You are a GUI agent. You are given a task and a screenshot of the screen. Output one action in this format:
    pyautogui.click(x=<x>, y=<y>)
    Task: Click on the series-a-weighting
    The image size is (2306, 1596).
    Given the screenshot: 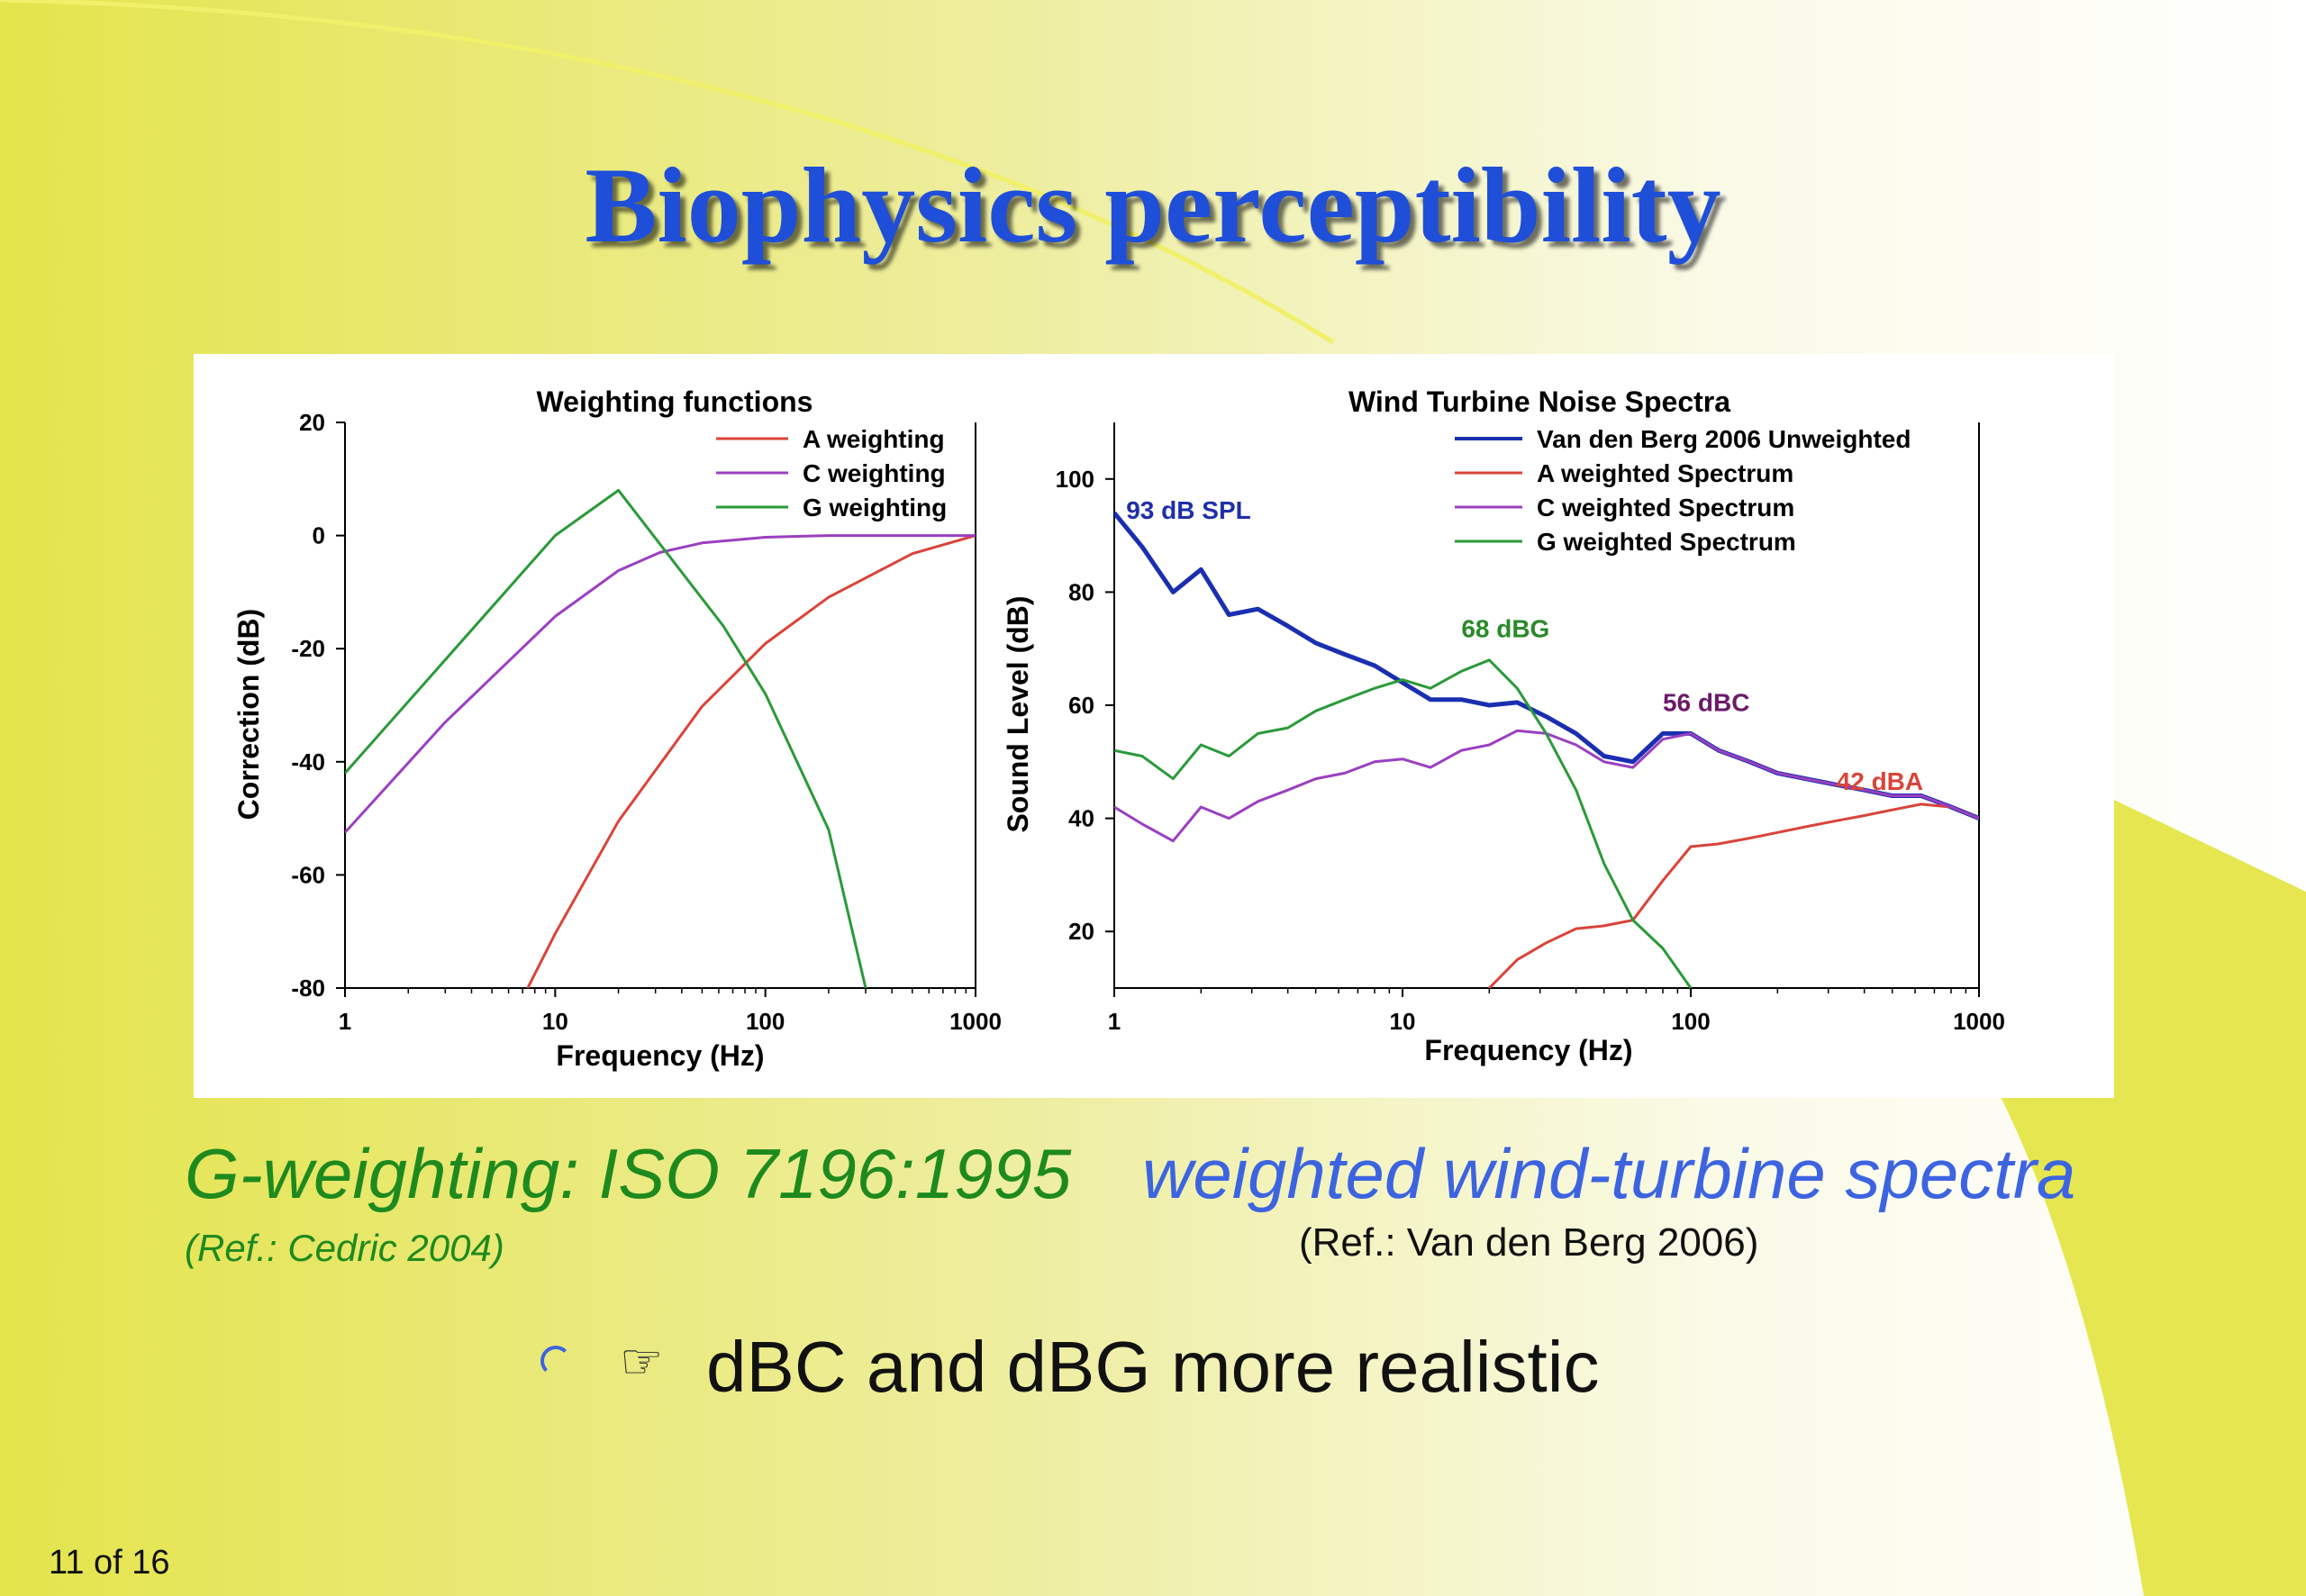 What is the action you would take?
    pyautogui.click(x=751, y=761)
    